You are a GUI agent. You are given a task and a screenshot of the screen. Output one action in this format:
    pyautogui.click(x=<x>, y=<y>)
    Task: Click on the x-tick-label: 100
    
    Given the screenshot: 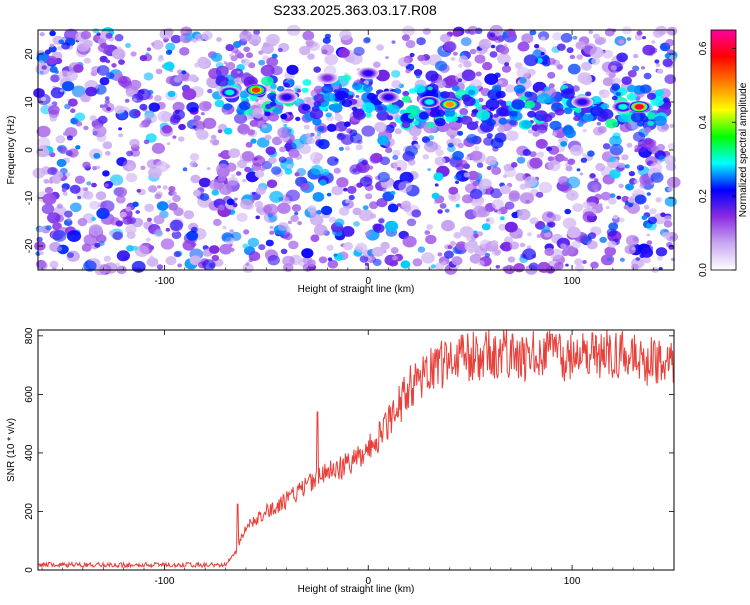 What is the action you would take?
    pyautogui.click(x=572, y=581)
    